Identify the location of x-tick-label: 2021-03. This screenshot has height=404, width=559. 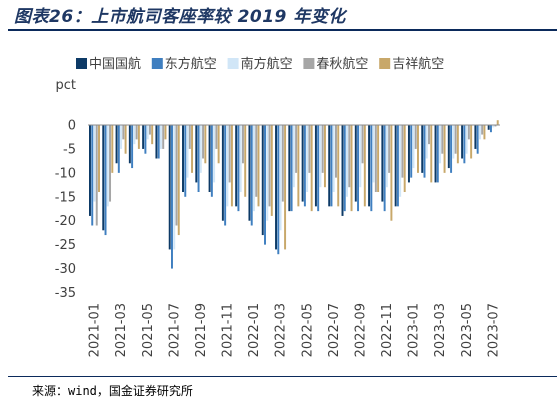
(121, 330).